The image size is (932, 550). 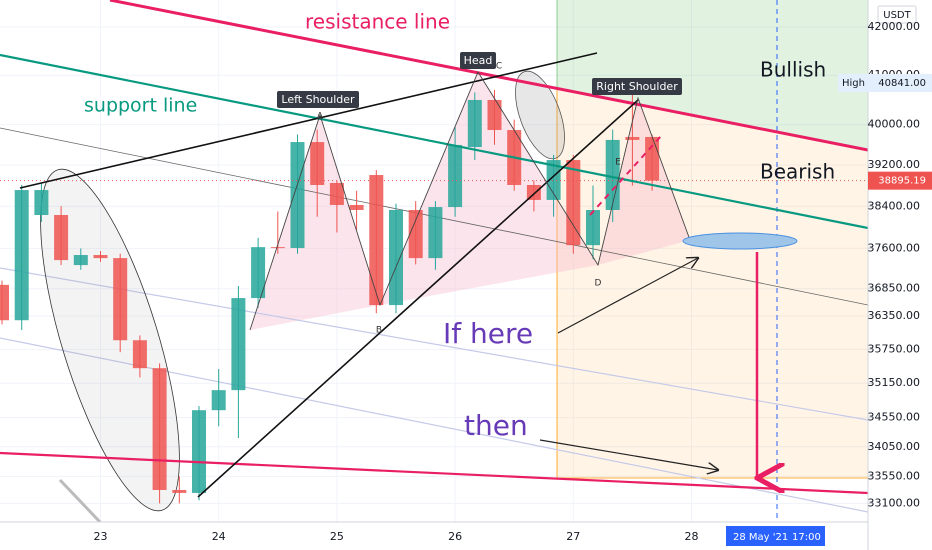 What do you see at coordinates (80, 500) in the screenshot?
I see `trend-line` at bounding box center [80, 500].